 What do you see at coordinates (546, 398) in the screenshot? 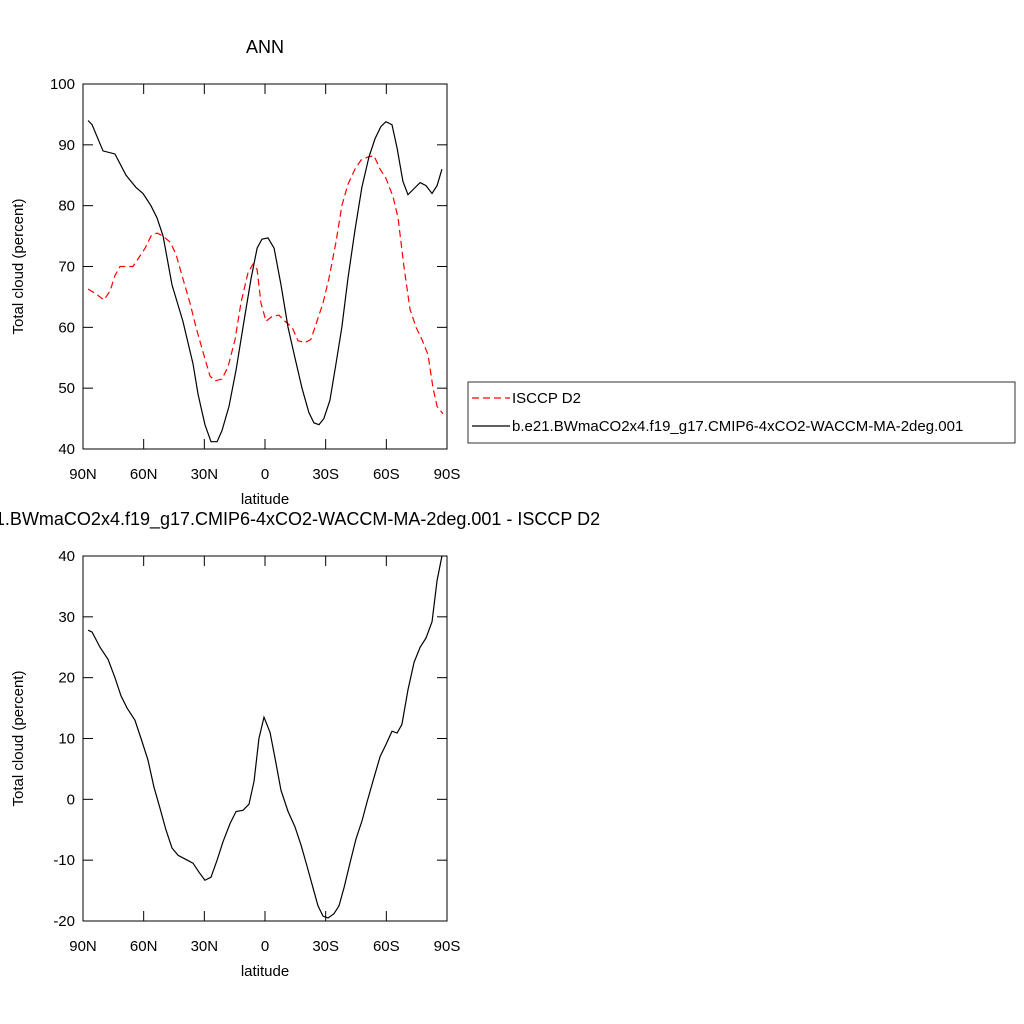
I see `legend-label: ISCCP D2` at bounding box center [546, 398].